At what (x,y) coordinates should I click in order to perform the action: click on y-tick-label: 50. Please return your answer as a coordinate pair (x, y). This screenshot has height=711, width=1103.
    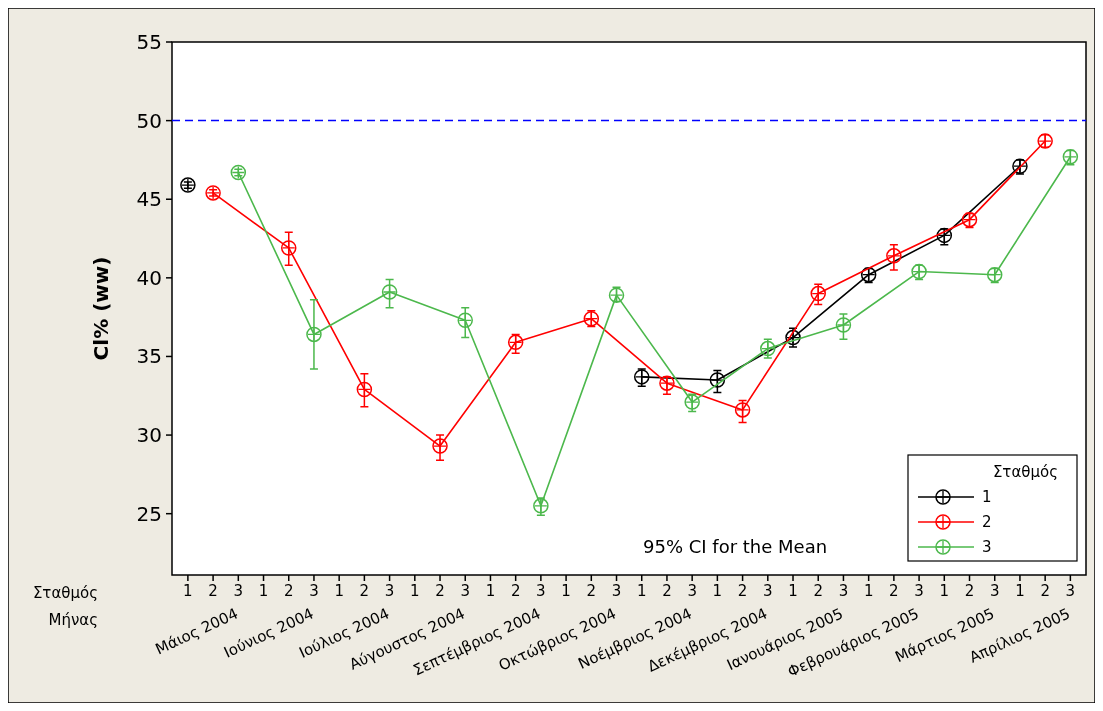
    Looking at the image, I should click on (149, 120).